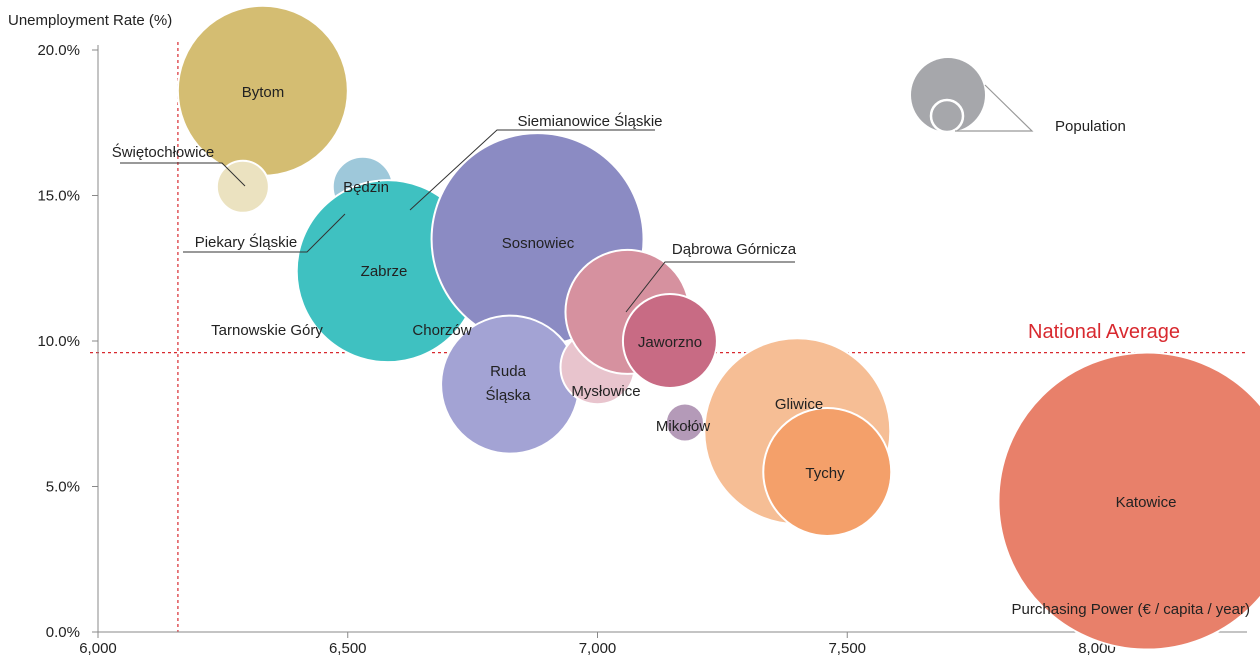  Describe the element at coordinates (1131, 609) in the screenshot. I see `x-axis-title: Purchasing Power (€ / capita / year)` at that location.